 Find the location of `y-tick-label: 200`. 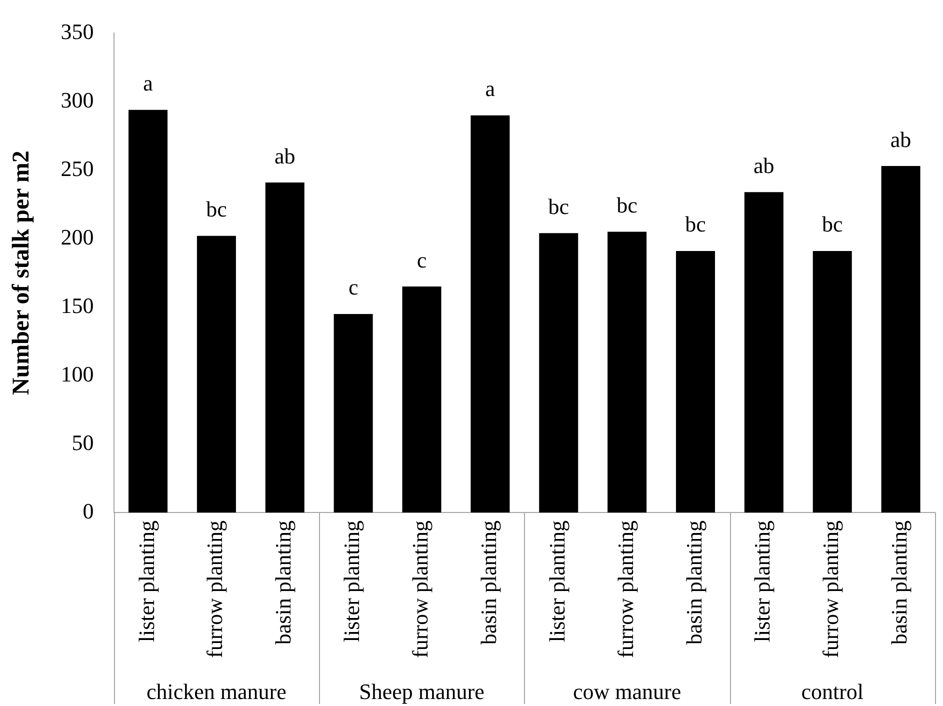

y-tick-label: 200 is located at coordinates (77, 237).